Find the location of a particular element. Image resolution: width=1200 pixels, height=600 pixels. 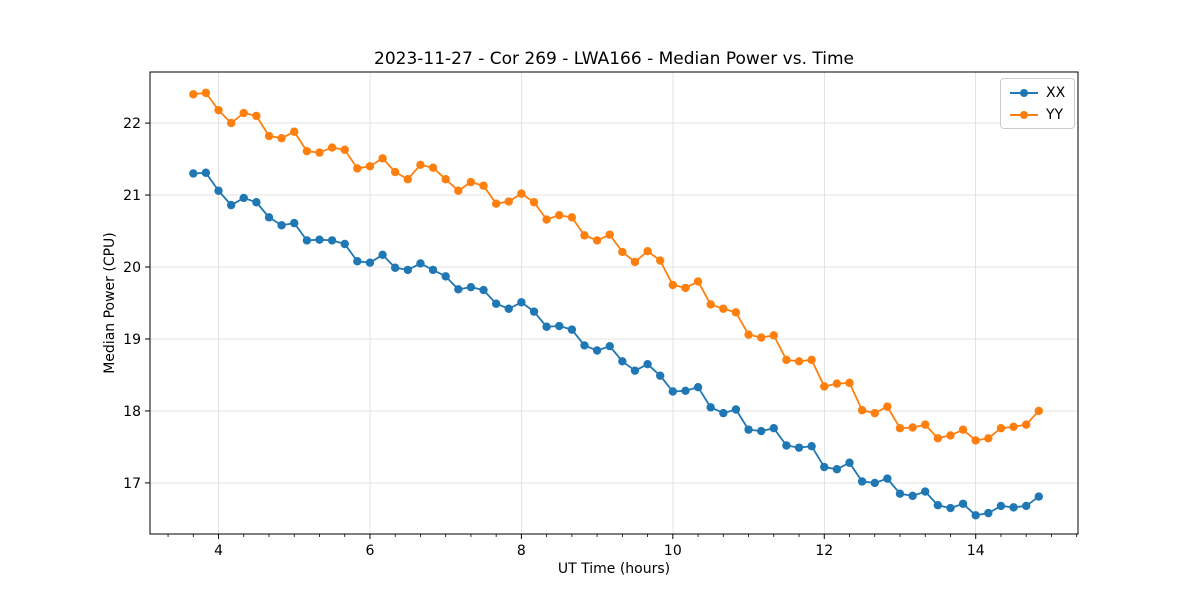

y-tick-label: 19 is located at coordinates (132, 340).